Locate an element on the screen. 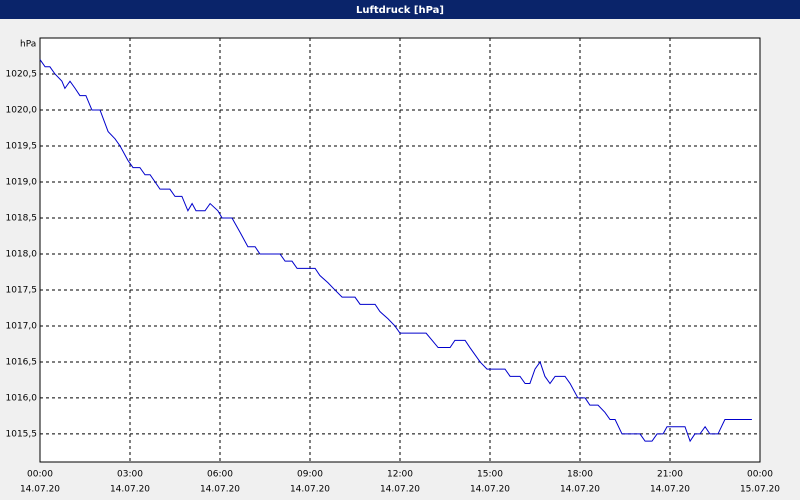 The height and width of the screenshot is (500, 800). x-tick-date: 15.07.20 is located at coordinates (760, 490).